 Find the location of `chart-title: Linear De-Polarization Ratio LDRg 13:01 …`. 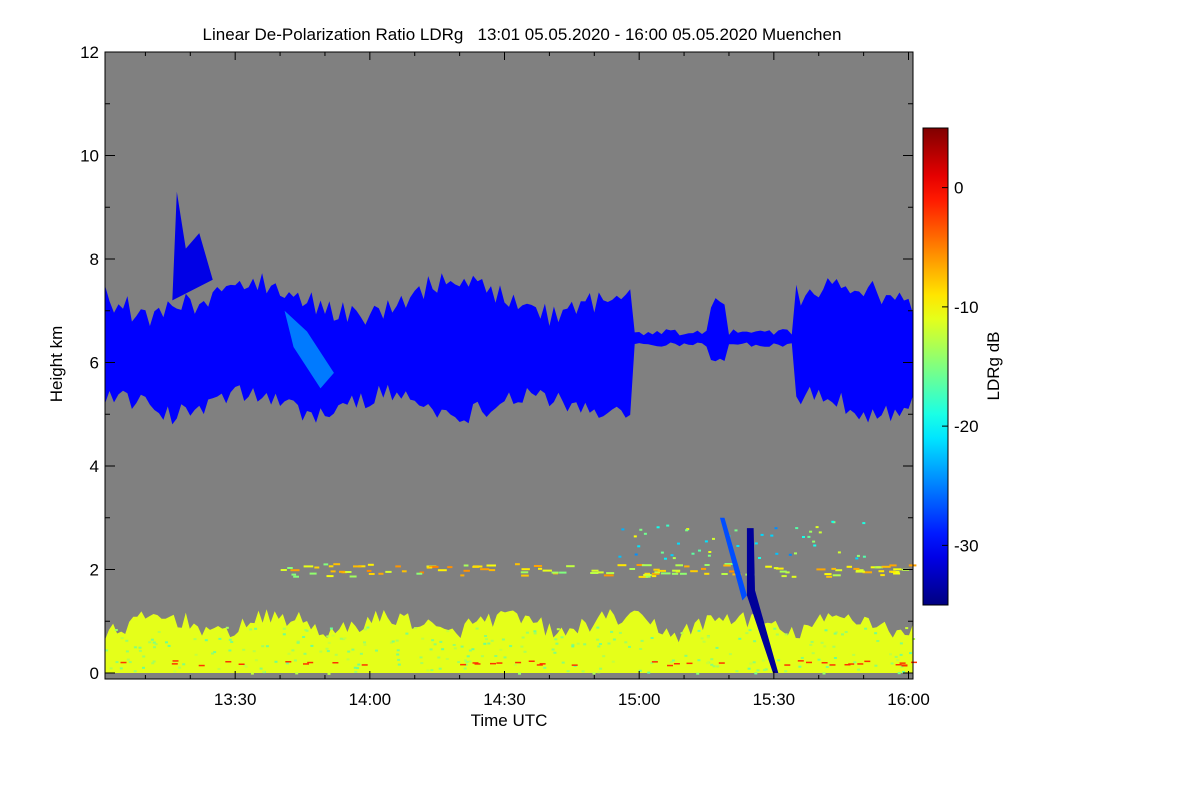

chart-title: Linear De-Polarization Ratio LDRg 13:01 … is located at coordinates (522, 34).